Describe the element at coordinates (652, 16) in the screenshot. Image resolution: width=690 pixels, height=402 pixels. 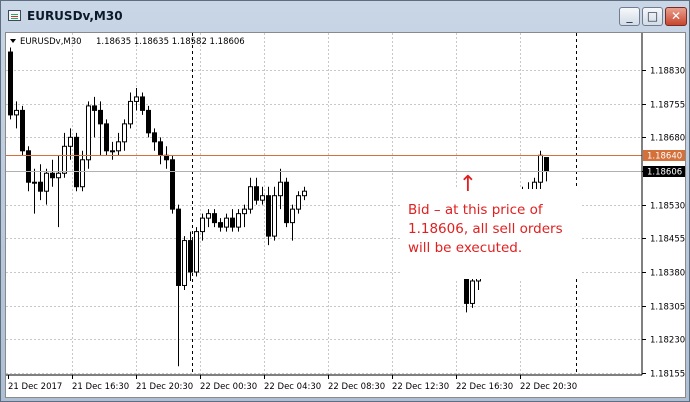
I see `maximize-button: □` at that location.